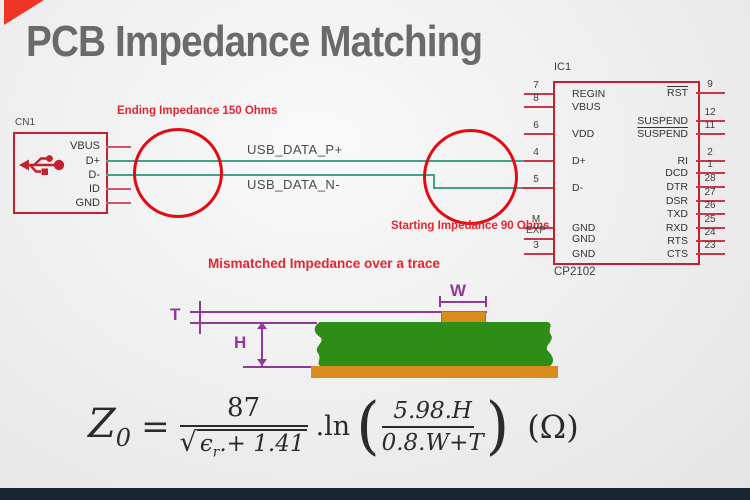  What do you see at coordinates (262, 345) in the screenshot?
I see `dim-h-line` at bounding box center [262, 345].